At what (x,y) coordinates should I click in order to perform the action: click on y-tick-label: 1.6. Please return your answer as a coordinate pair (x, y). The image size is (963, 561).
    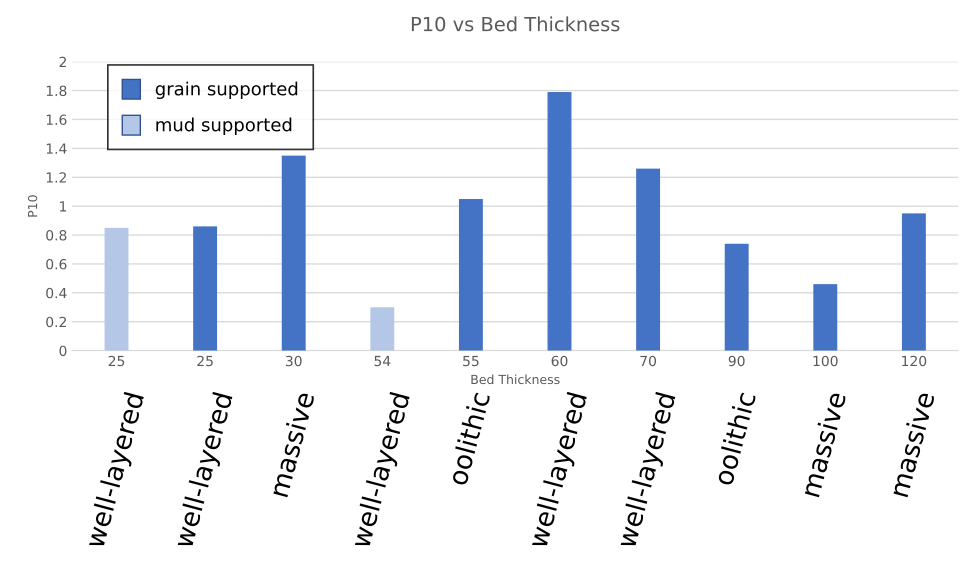
    Looking at the image, I should click on (56, 119).